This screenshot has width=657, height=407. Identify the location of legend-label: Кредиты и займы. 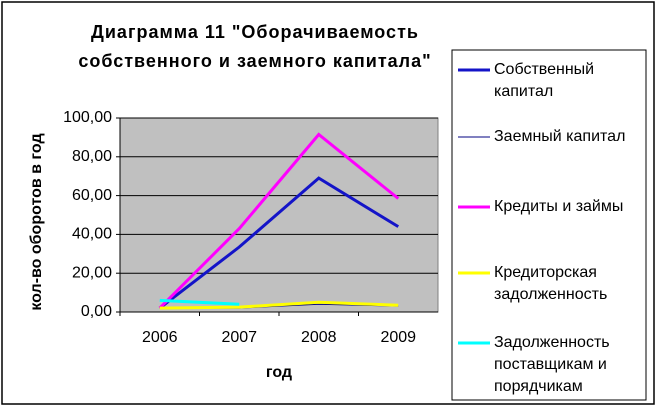
(559, 206).